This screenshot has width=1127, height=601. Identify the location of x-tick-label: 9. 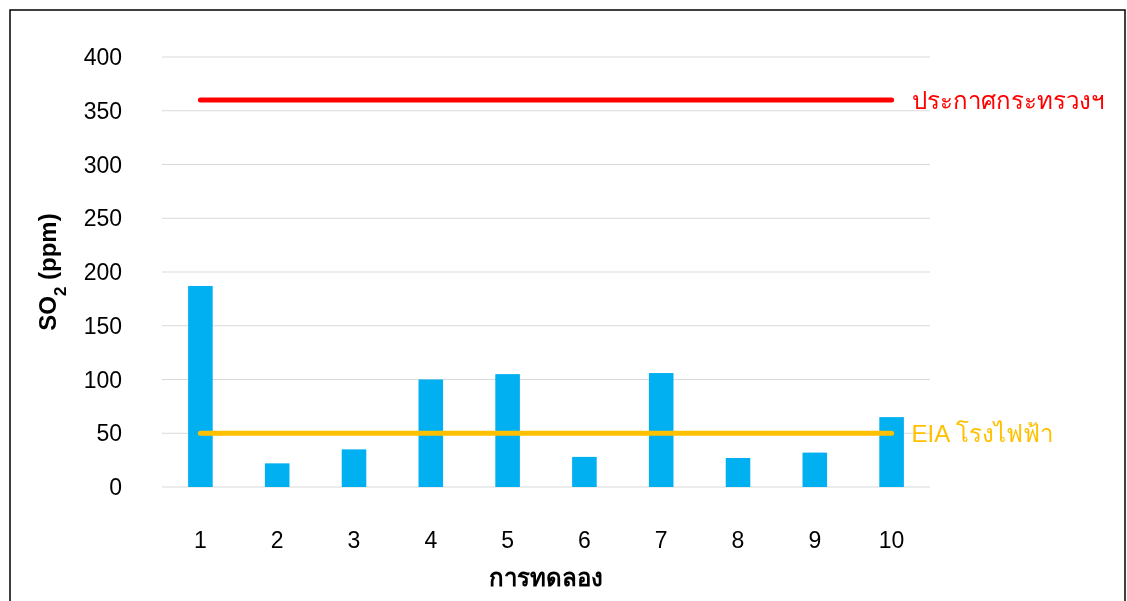
(815, 540).